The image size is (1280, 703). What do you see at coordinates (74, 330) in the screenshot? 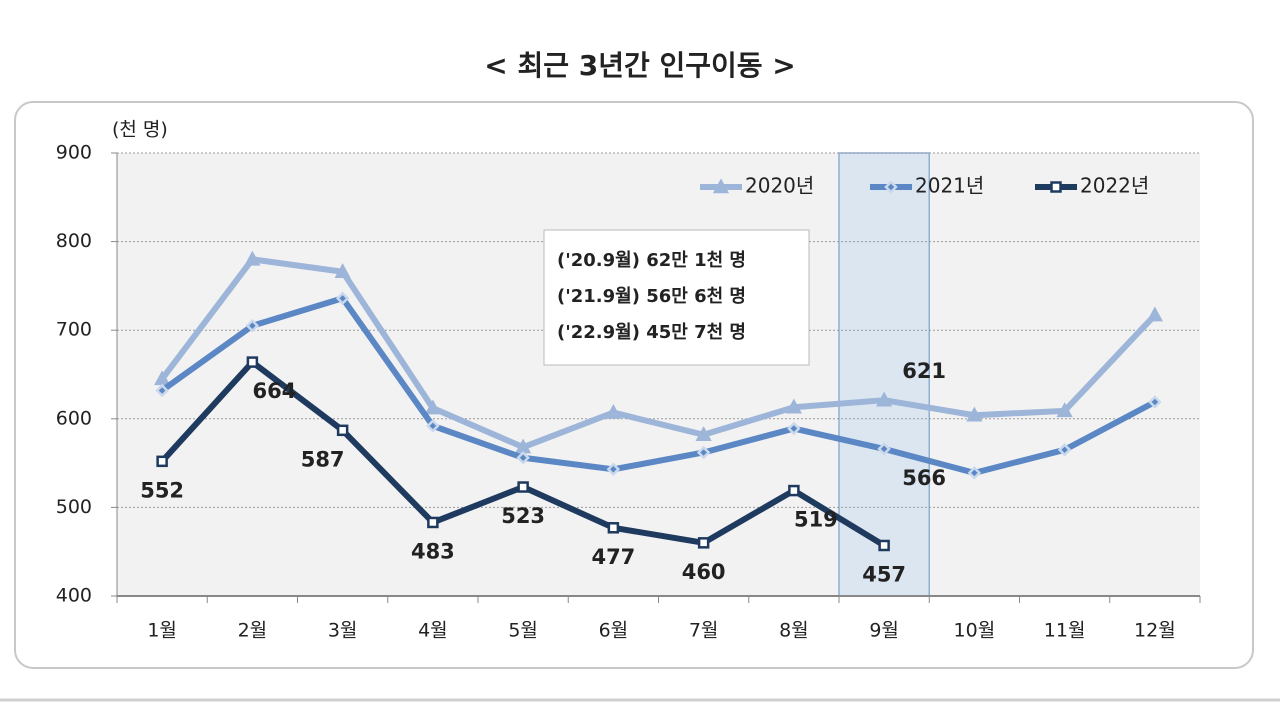
I see `y-tick-label: 700` at bounding box center [74, 330].